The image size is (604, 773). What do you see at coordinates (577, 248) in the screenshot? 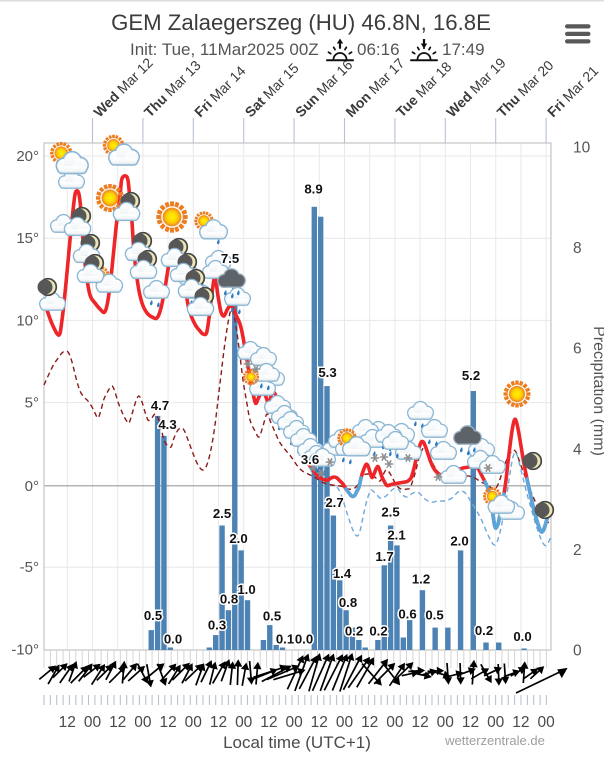
I see `svg-text: 8` at bounding box center [577, 248].